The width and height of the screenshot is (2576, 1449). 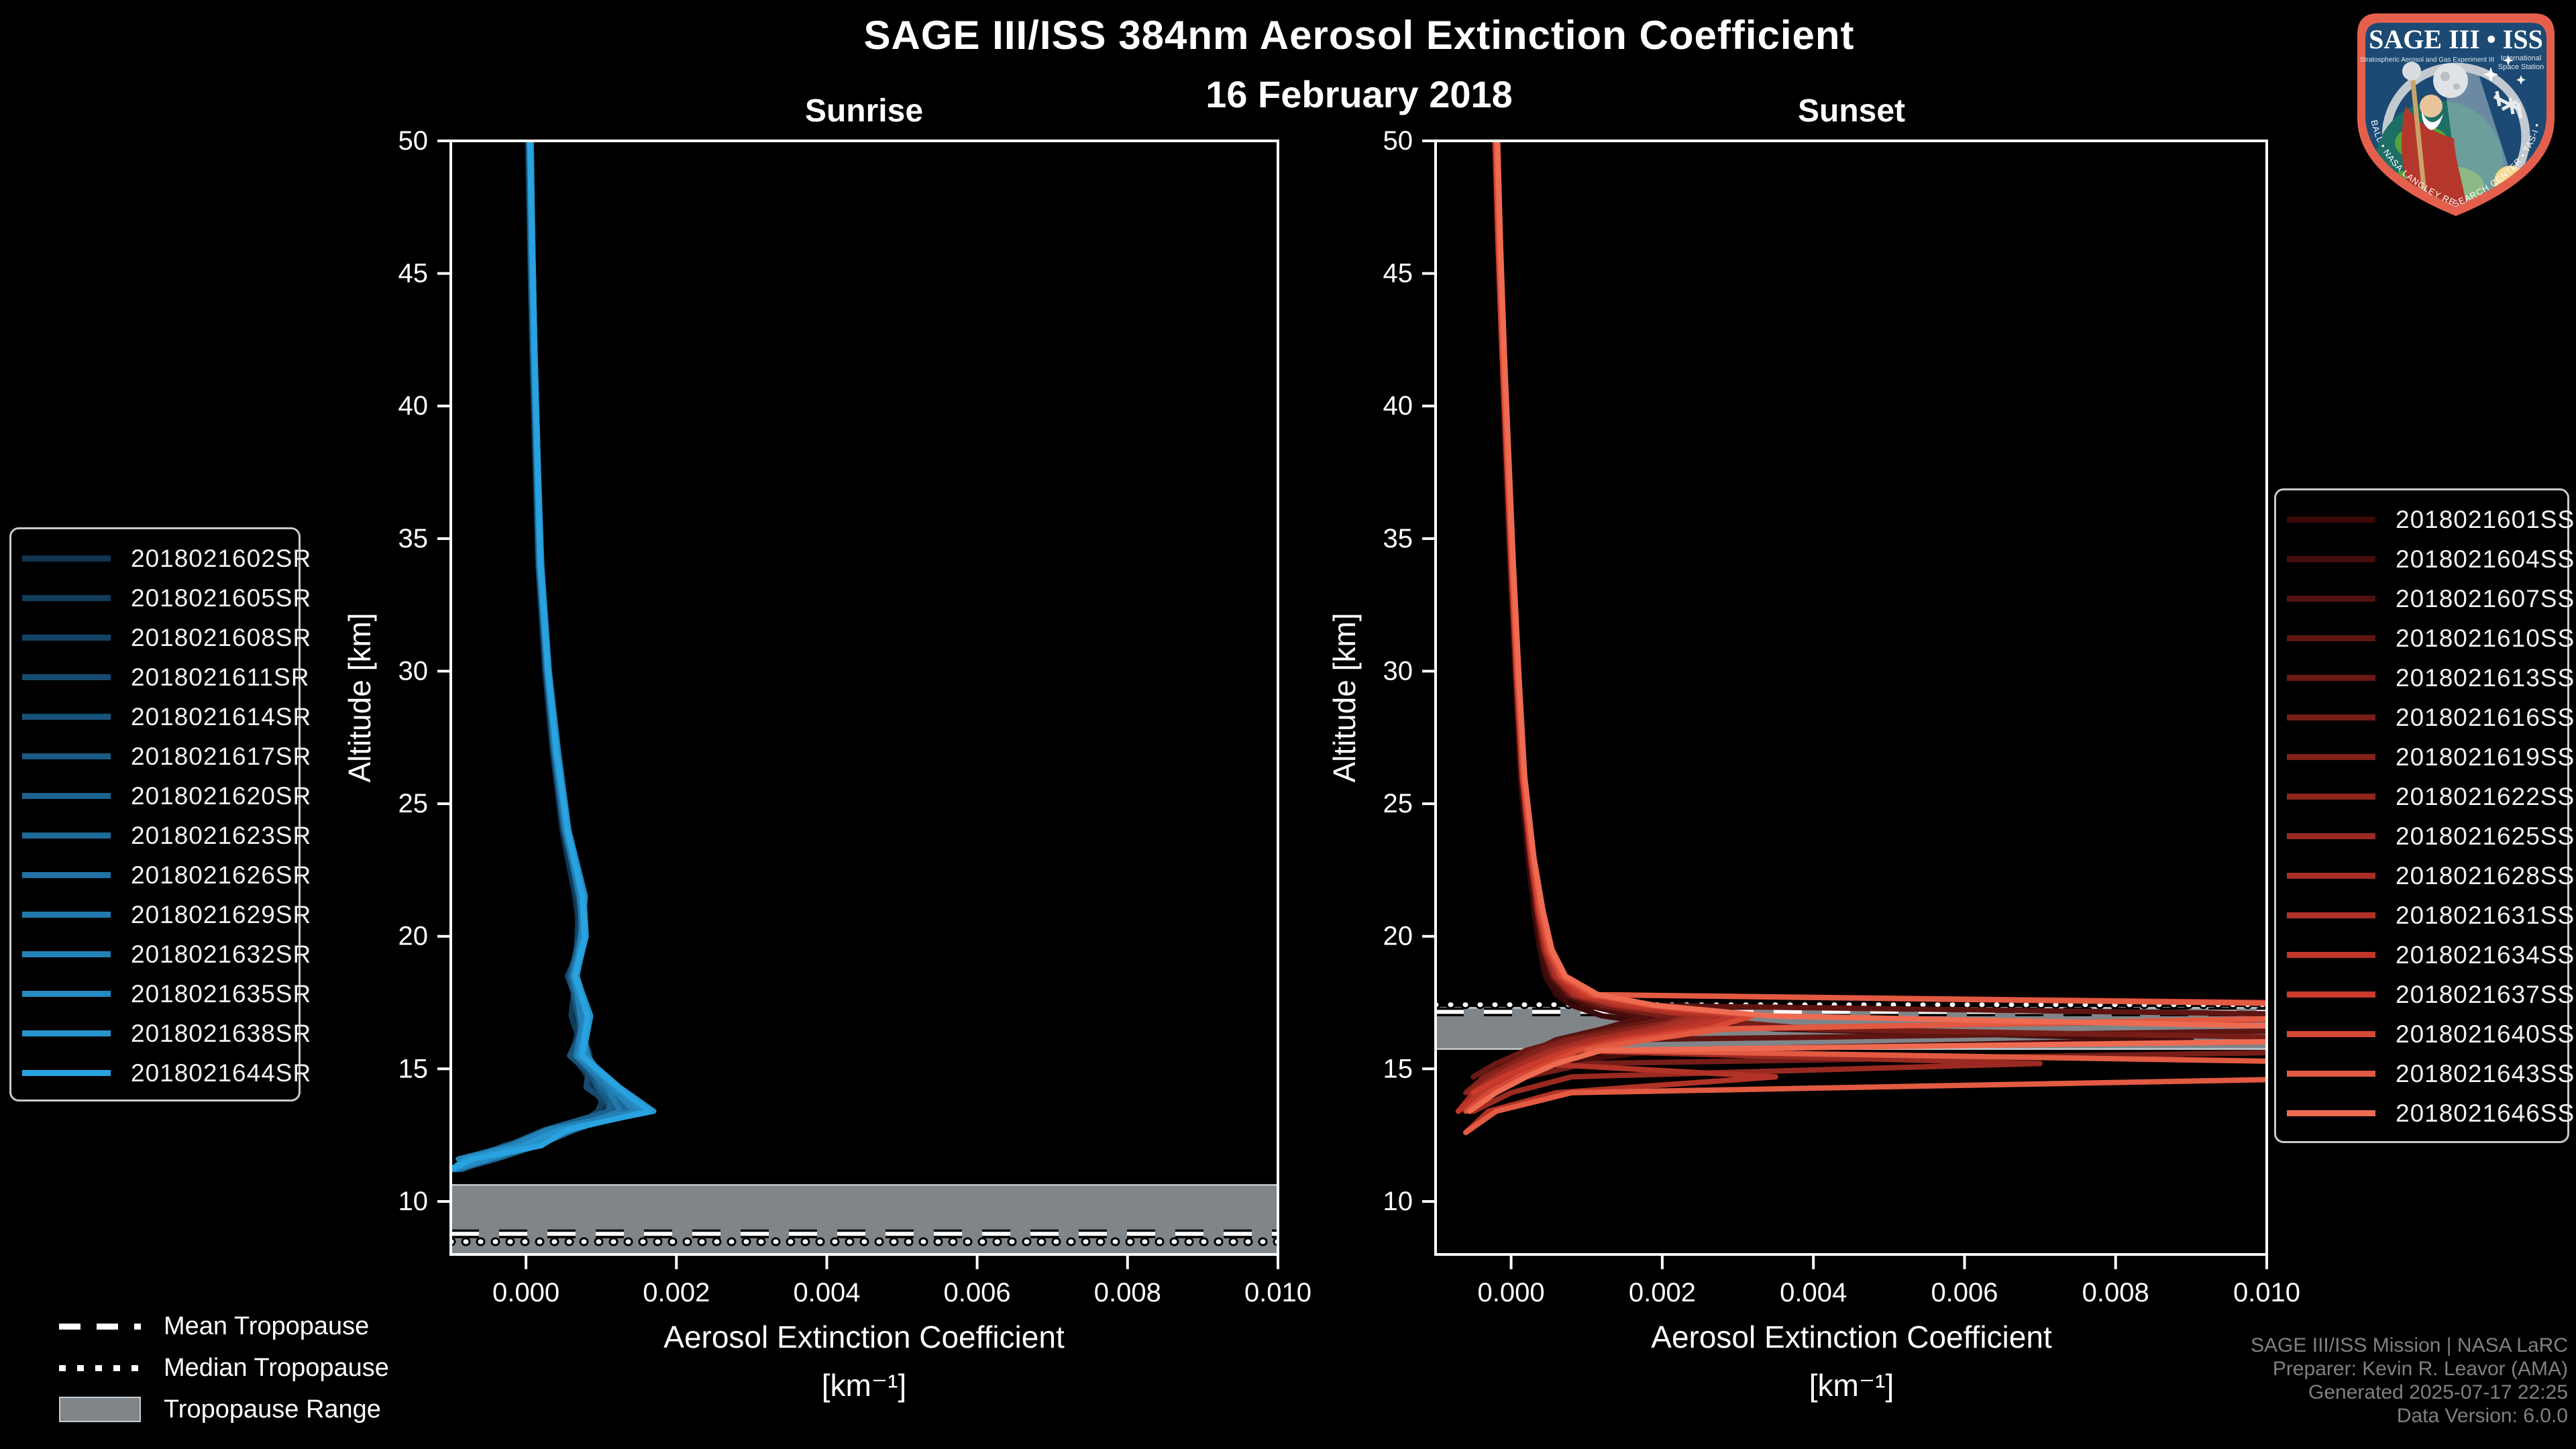 What do you see at coordinates (100, 1326) in the screenshot?
I see `dashed-line-icon` at bounding box center [100, 1326].